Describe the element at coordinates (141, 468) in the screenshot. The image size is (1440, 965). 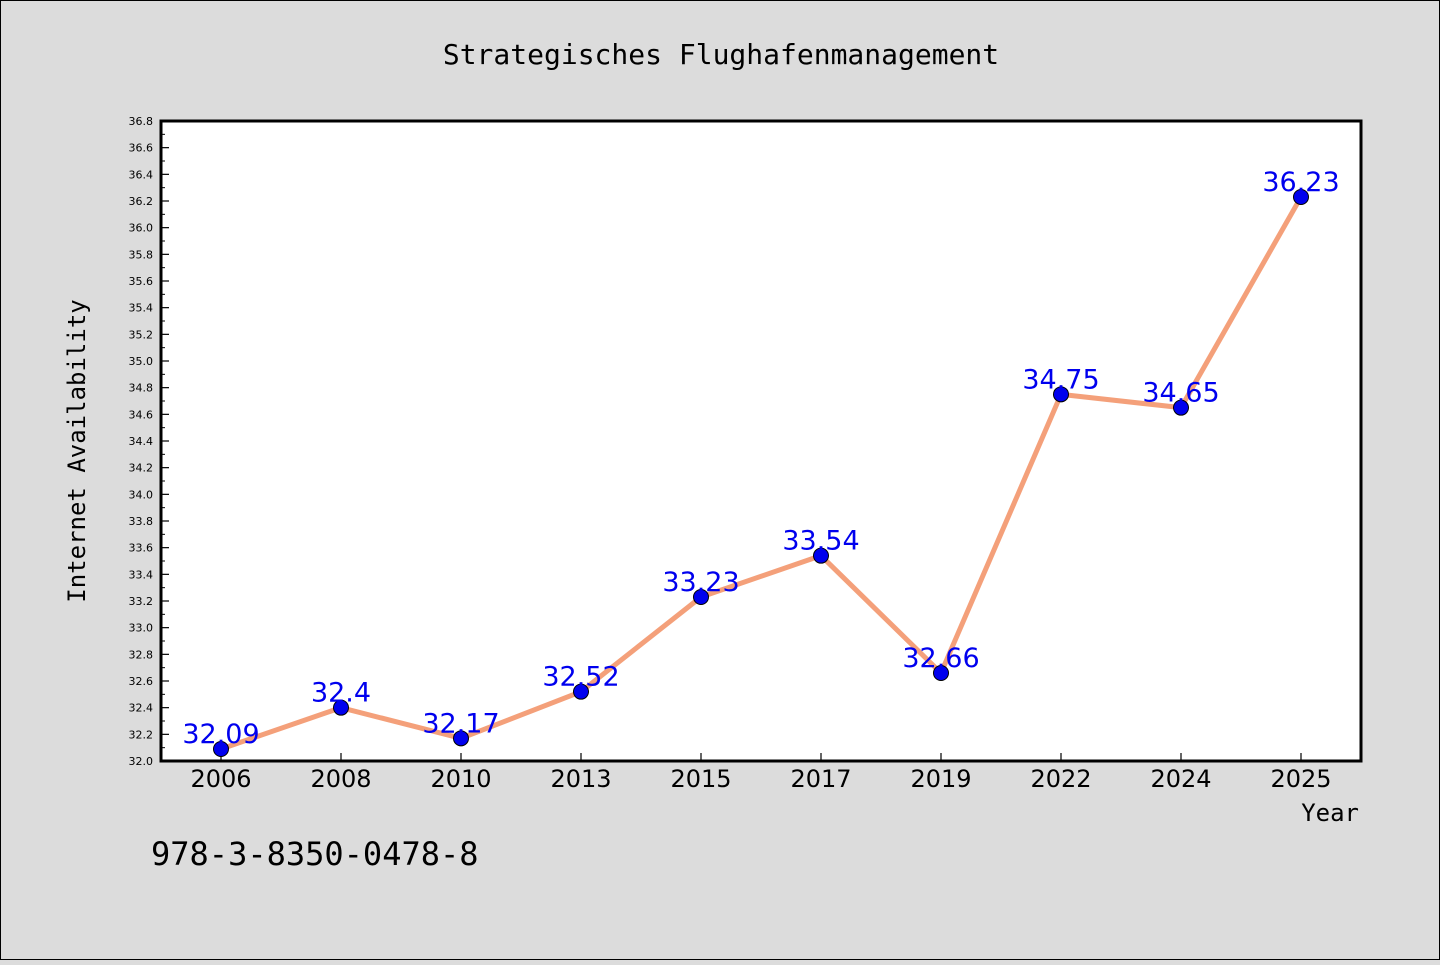
I see `y-tick-label: 34.2` at that location.